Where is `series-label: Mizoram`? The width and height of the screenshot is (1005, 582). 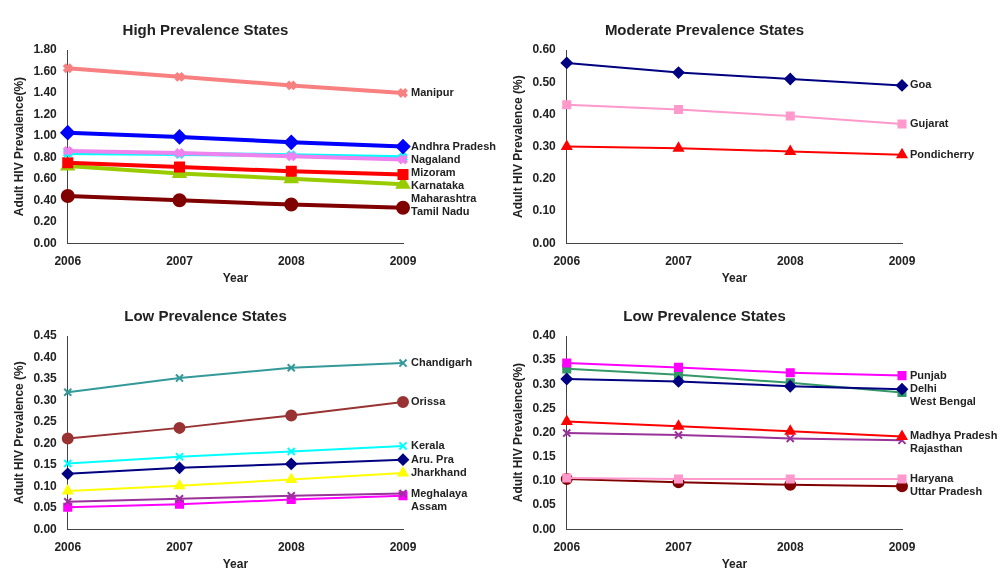
series-label: Mizoram is located at coordinates (433, 171).